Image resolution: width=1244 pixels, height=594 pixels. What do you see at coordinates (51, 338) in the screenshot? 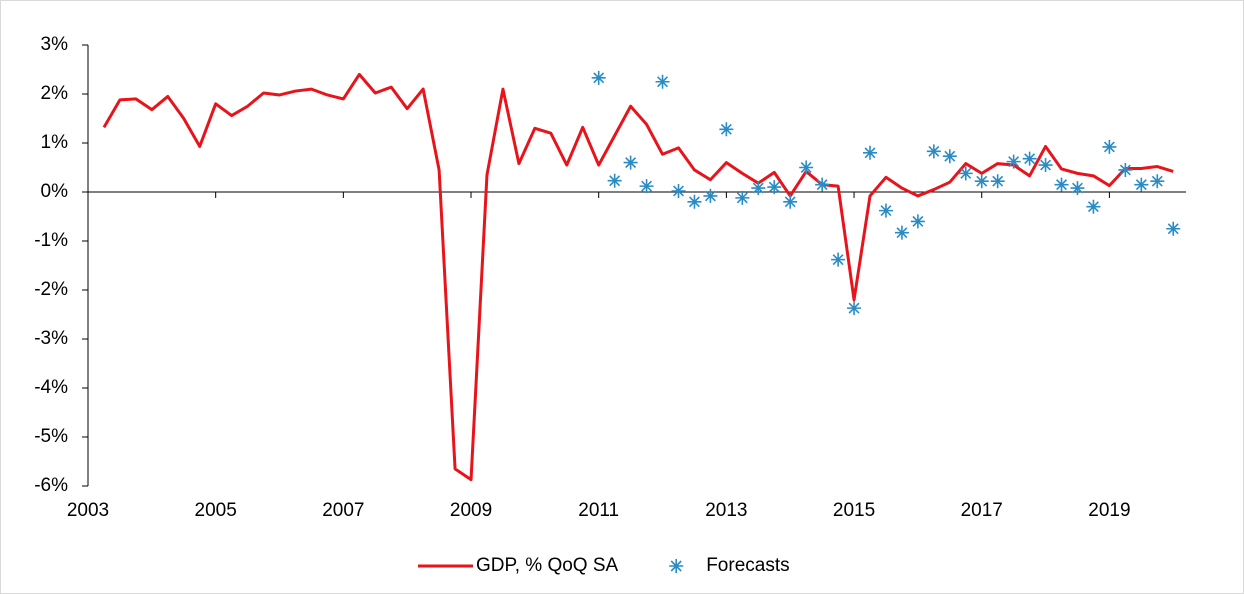
I see `y-tick-label: -3%` at bounding box center [51, 338].